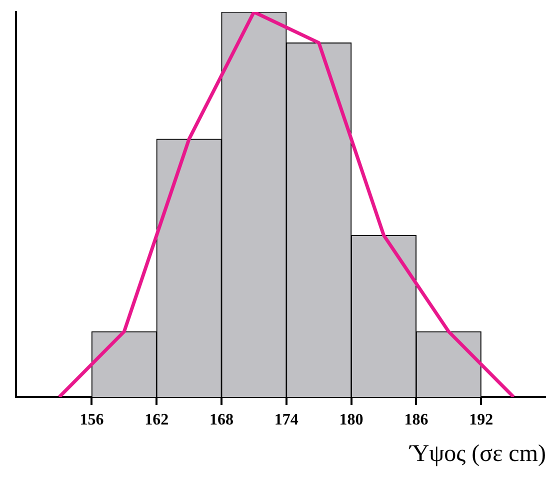  What do you see at coordinates (351, 420) in the screenshot?
I see `x-tick-label: 180` at bounding box center [351, 420].